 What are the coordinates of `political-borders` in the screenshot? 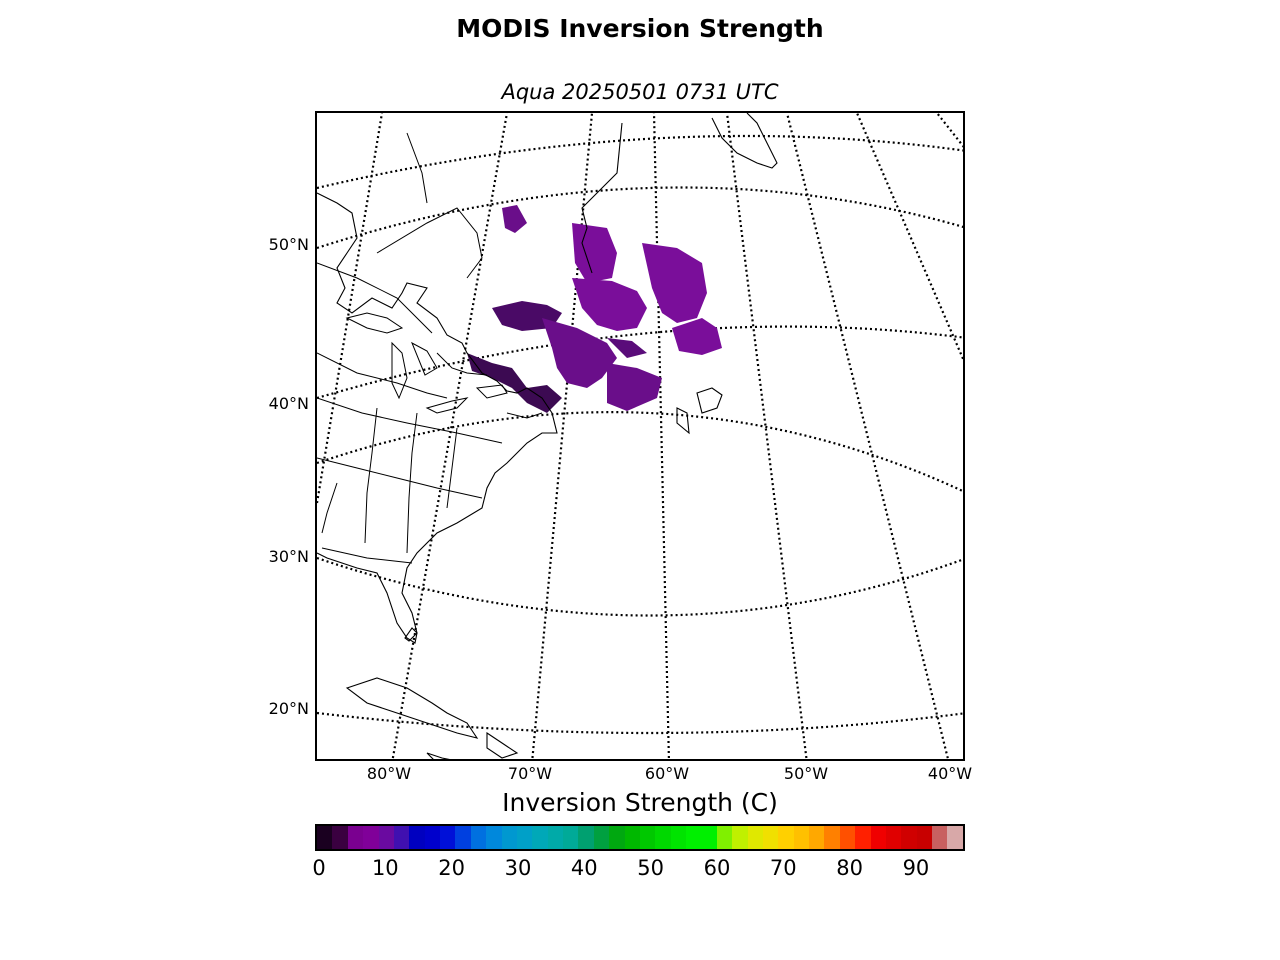 It's located at (430, 348).